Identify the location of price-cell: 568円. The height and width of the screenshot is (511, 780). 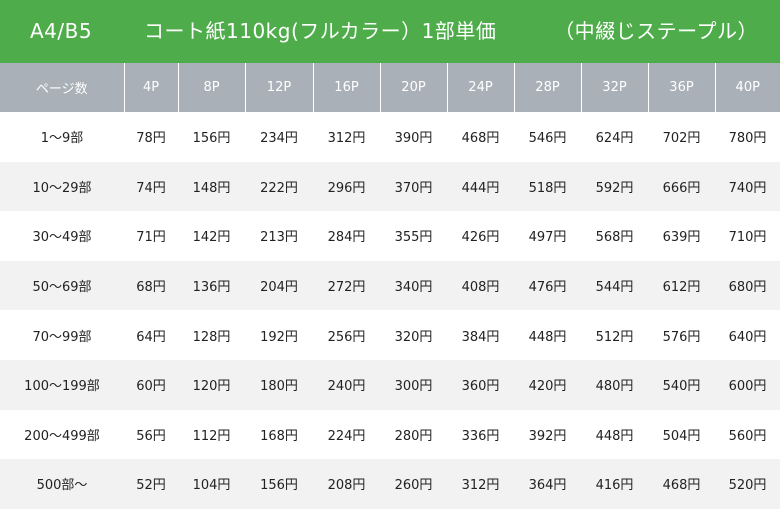
(614, 236).